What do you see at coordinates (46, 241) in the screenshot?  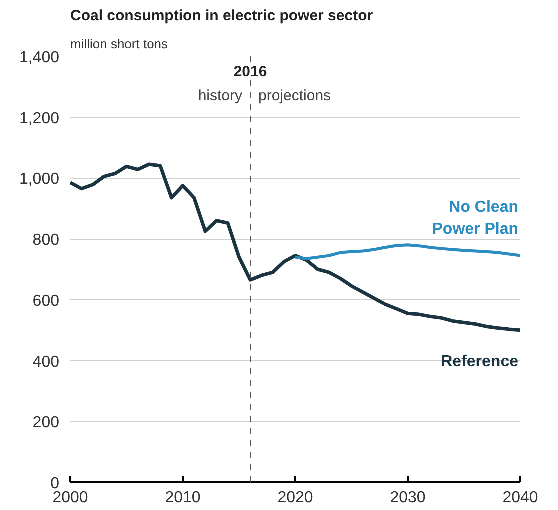 I see `y-tick-label: 800` at bounding box center [46, 241].